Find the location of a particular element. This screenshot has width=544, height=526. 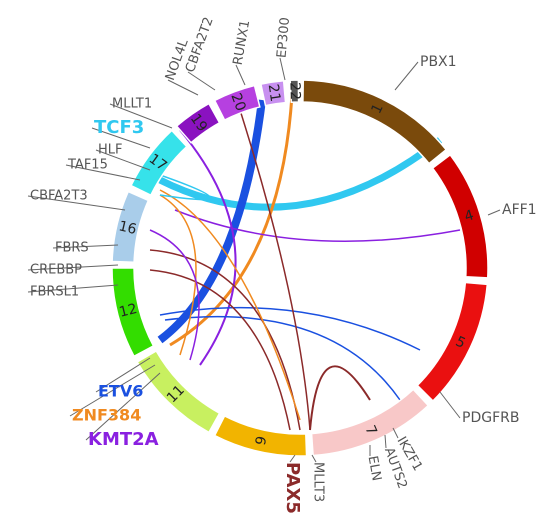

segment-label: 12 is located at coordinates (128, 311).